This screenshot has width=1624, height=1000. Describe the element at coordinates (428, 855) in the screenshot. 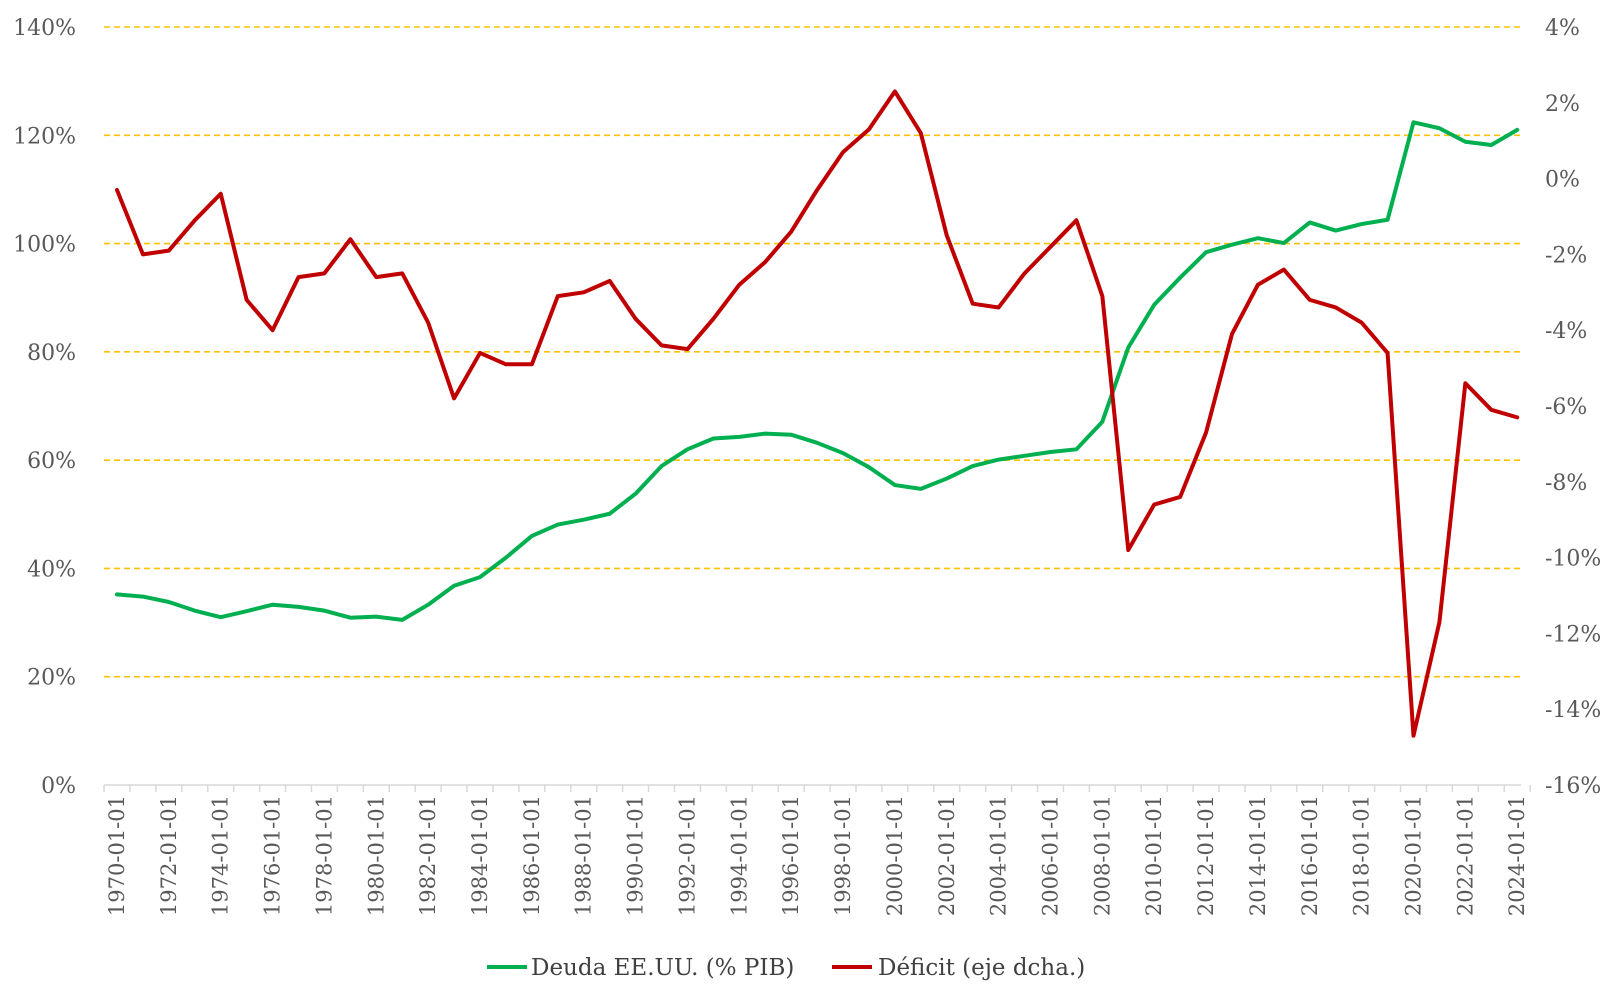

I see `x-tick-label: 1982-01-01` at that location.